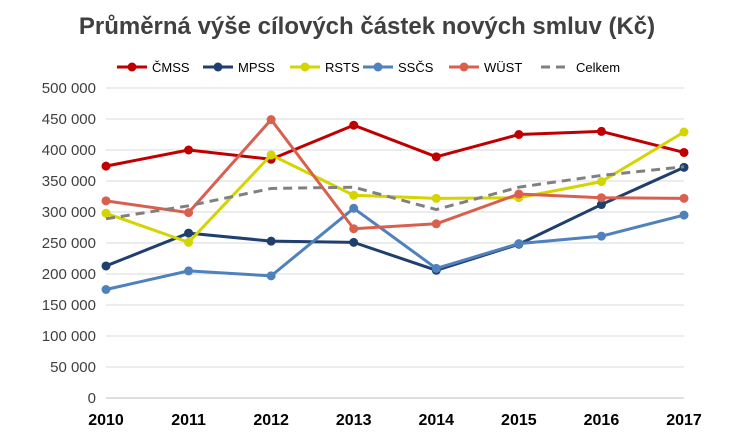  I want to click on legend-label: Celkem, so click(598, 67).